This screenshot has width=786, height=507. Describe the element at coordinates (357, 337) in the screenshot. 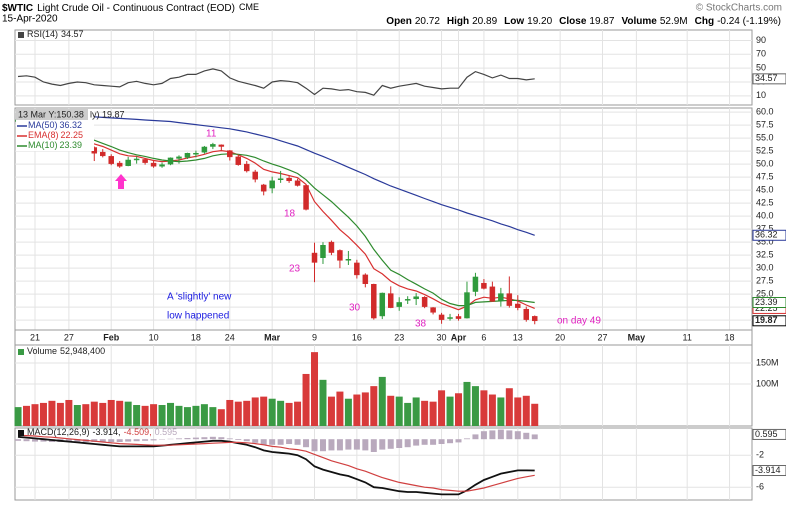

I see `x-tick-label: 16` at that location.